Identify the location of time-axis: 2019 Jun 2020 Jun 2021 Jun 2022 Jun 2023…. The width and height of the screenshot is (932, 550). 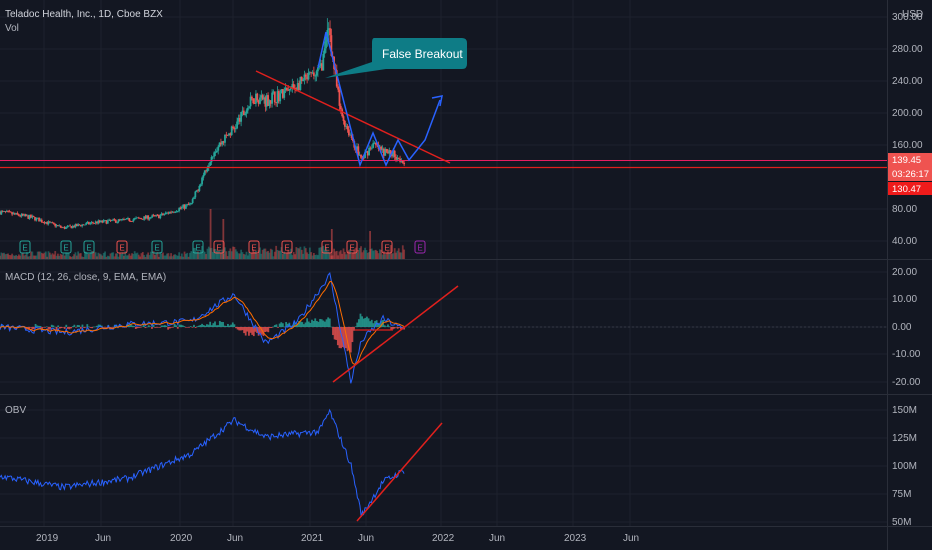
(337, 538).